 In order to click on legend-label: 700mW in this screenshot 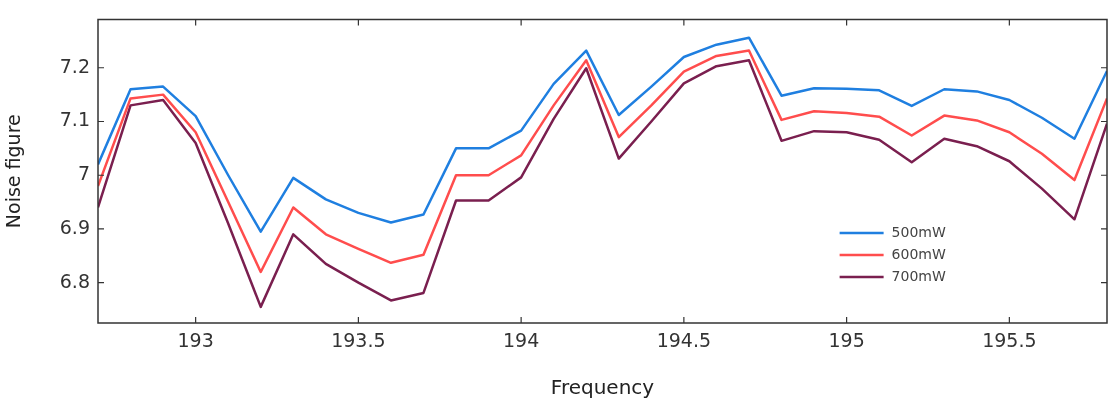, I will do `click(918, 275)`.